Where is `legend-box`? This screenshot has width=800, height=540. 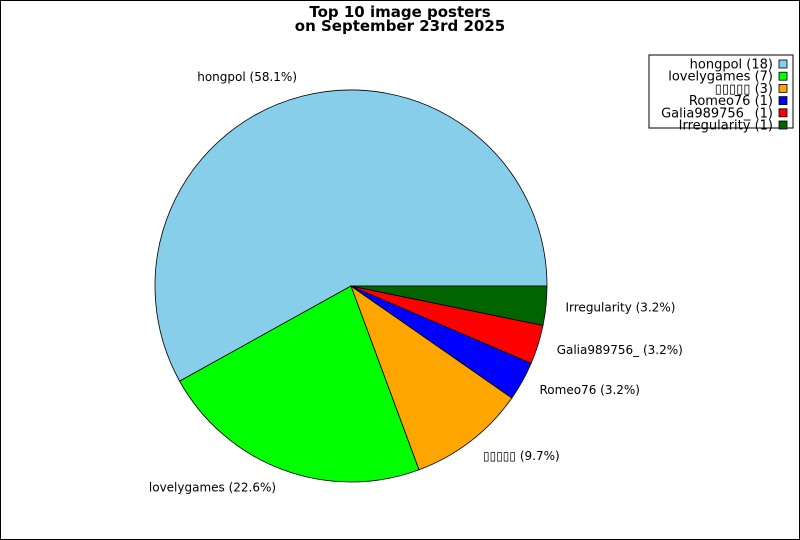 legend-box is located at coordinates (721, 91).